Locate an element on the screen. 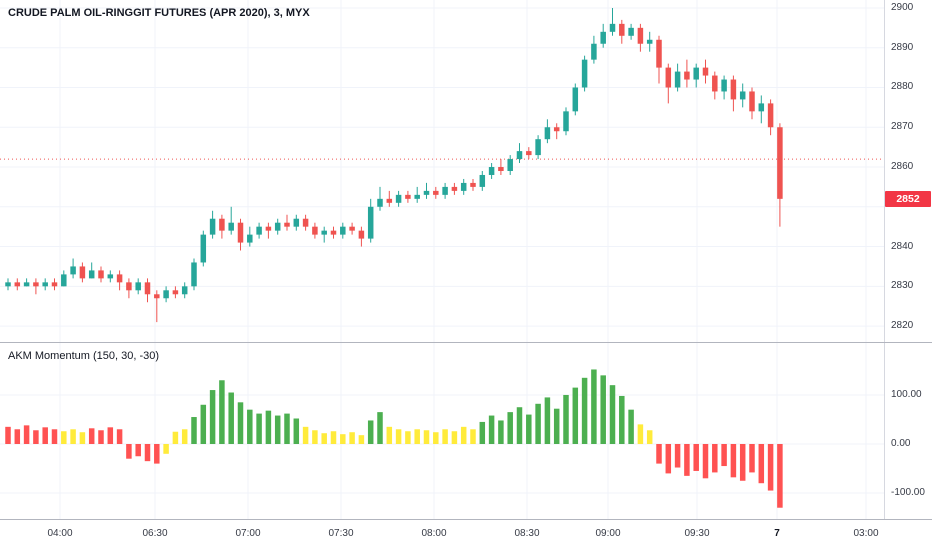  price-axis-label: 2870 is located at coordinates (902, 127).